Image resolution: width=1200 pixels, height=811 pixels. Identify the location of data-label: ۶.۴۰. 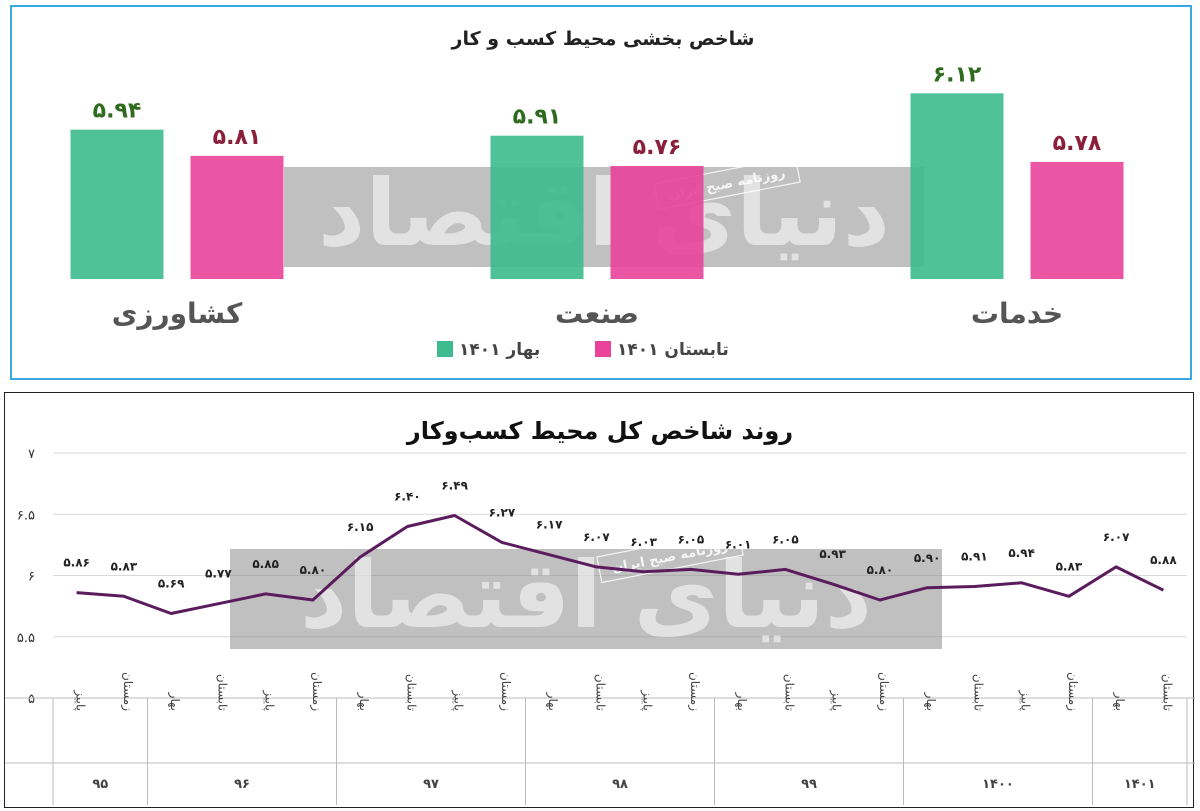
(407, 497).